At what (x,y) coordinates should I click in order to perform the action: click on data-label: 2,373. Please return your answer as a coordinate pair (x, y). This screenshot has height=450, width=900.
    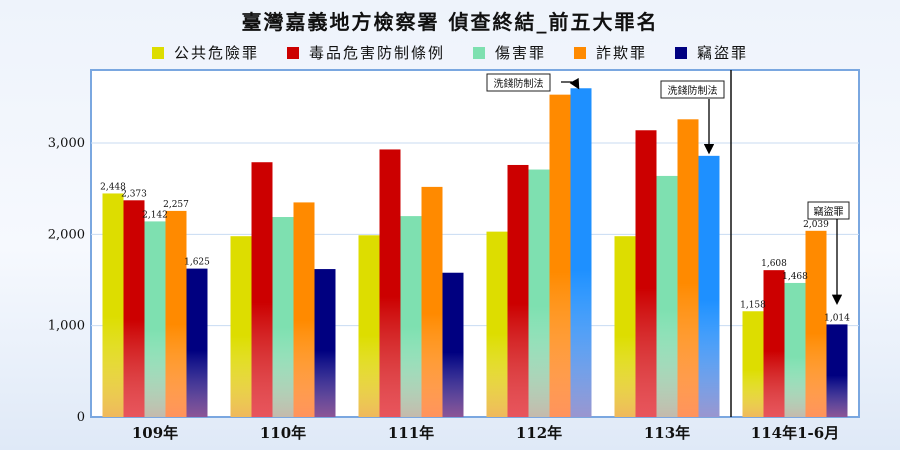
    Looking at the image, I should click on (134, 194).